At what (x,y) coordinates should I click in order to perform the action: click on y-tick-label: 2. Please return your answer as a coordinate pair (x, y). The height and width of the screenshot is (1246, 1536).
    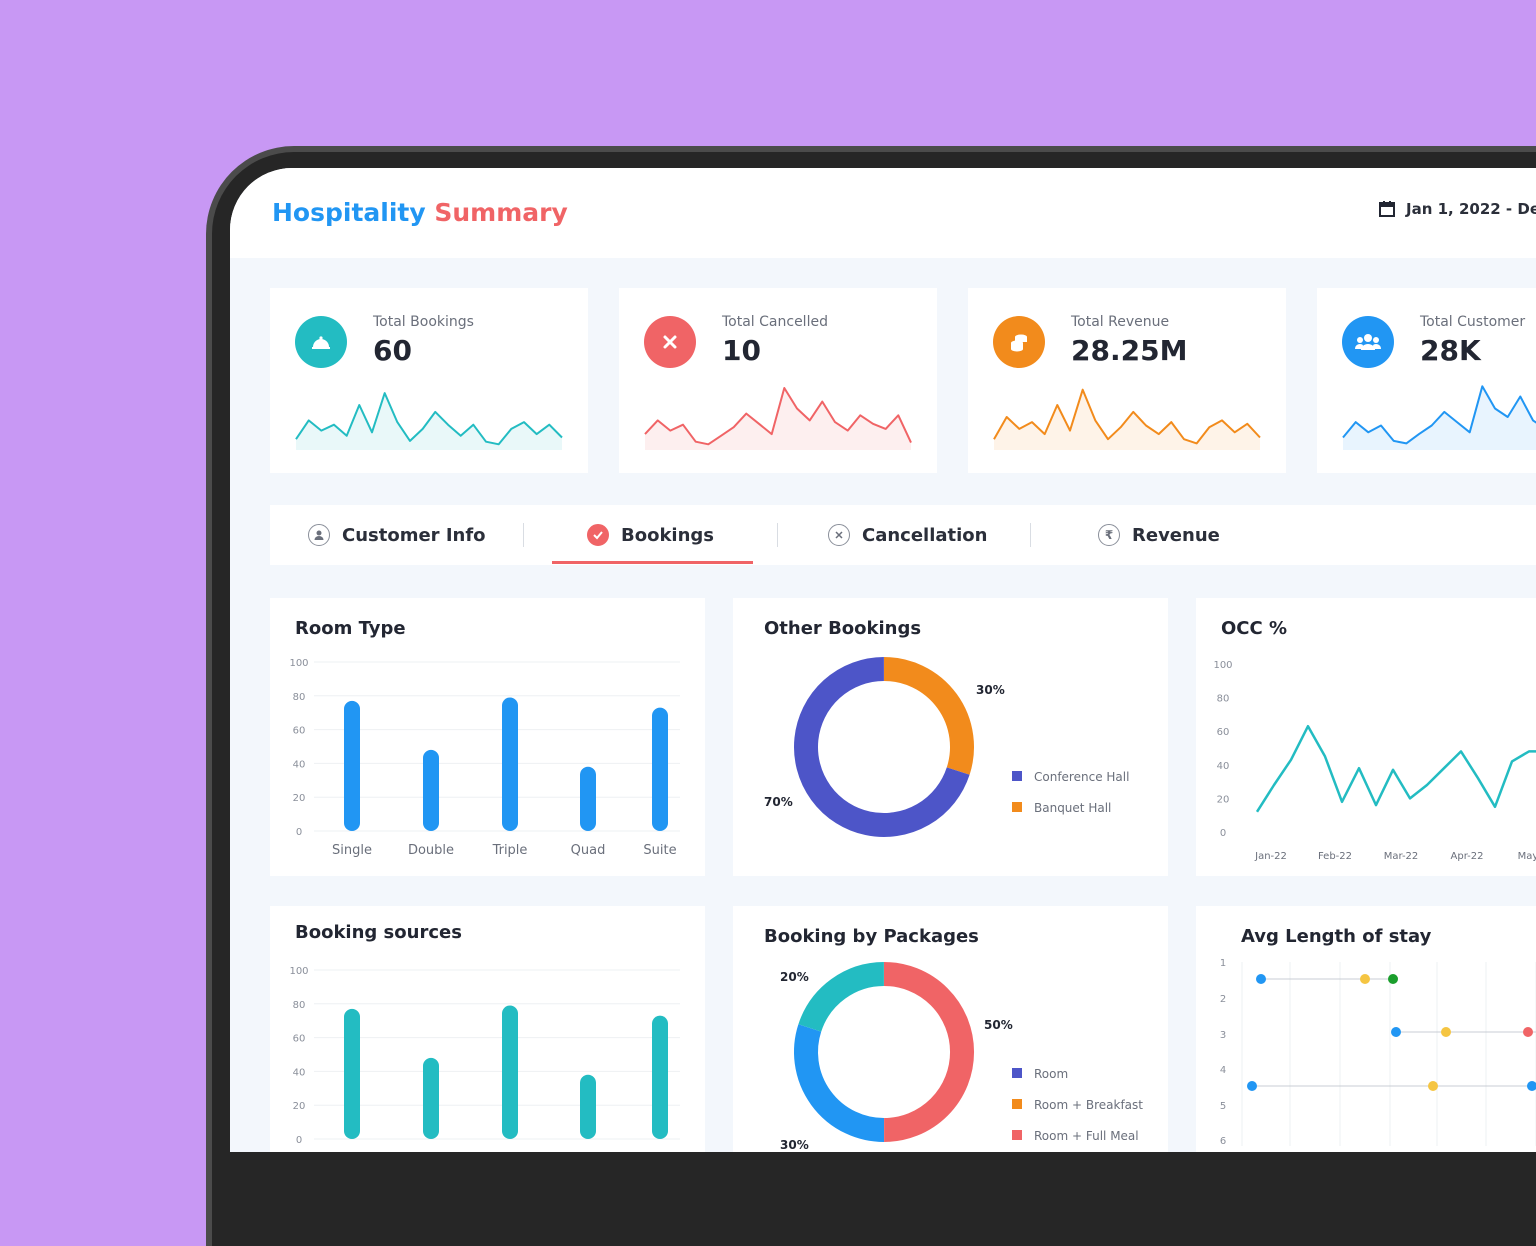
    Looking at the image, I should click on (1223, 999).